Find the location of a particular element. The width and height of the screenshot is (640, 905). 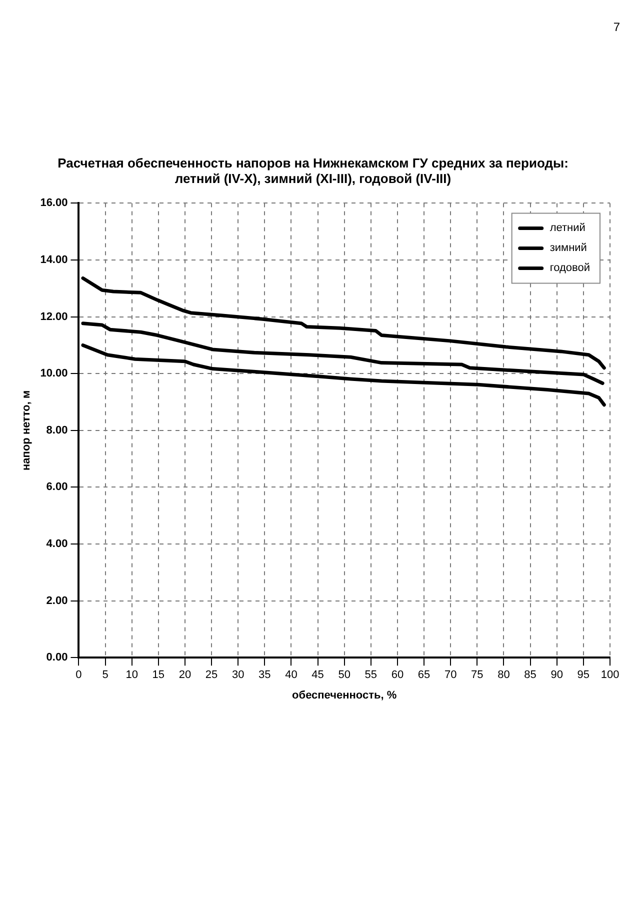

x-tick-label: 35 is located at coordinates (264, 675).